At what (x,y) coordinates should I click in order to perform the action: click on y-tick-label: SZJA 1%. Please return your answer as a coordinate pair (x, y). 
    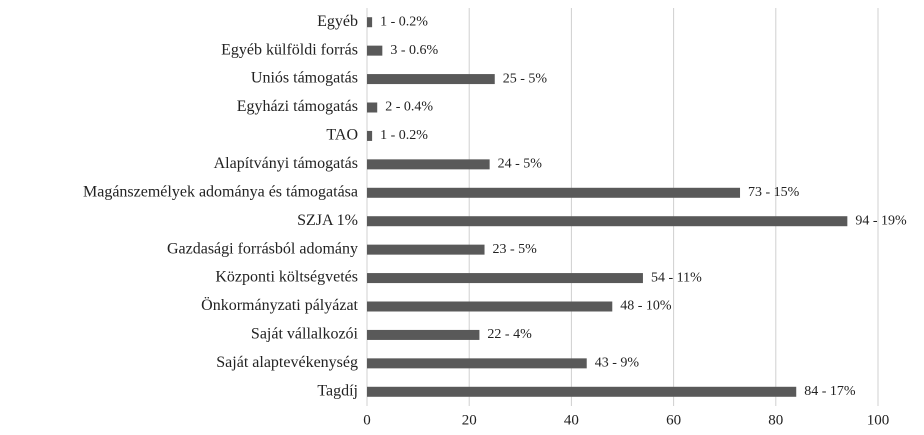
    Looking at the image, I should click on (327, 220).